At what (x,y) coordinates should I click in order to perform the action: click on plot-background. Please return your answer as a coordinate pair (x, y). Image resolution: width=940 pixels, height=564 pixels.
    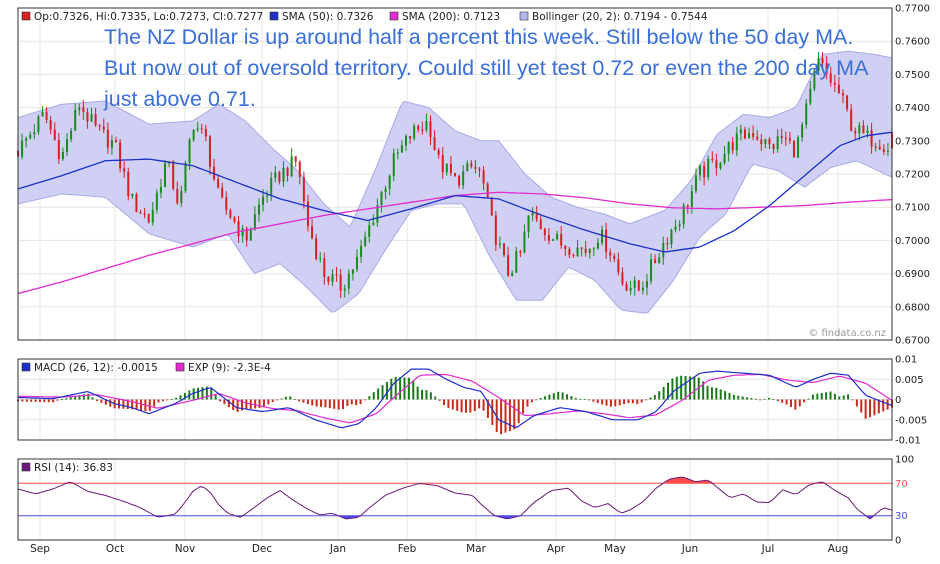
    Looking at the image, I should click on (455, 499).